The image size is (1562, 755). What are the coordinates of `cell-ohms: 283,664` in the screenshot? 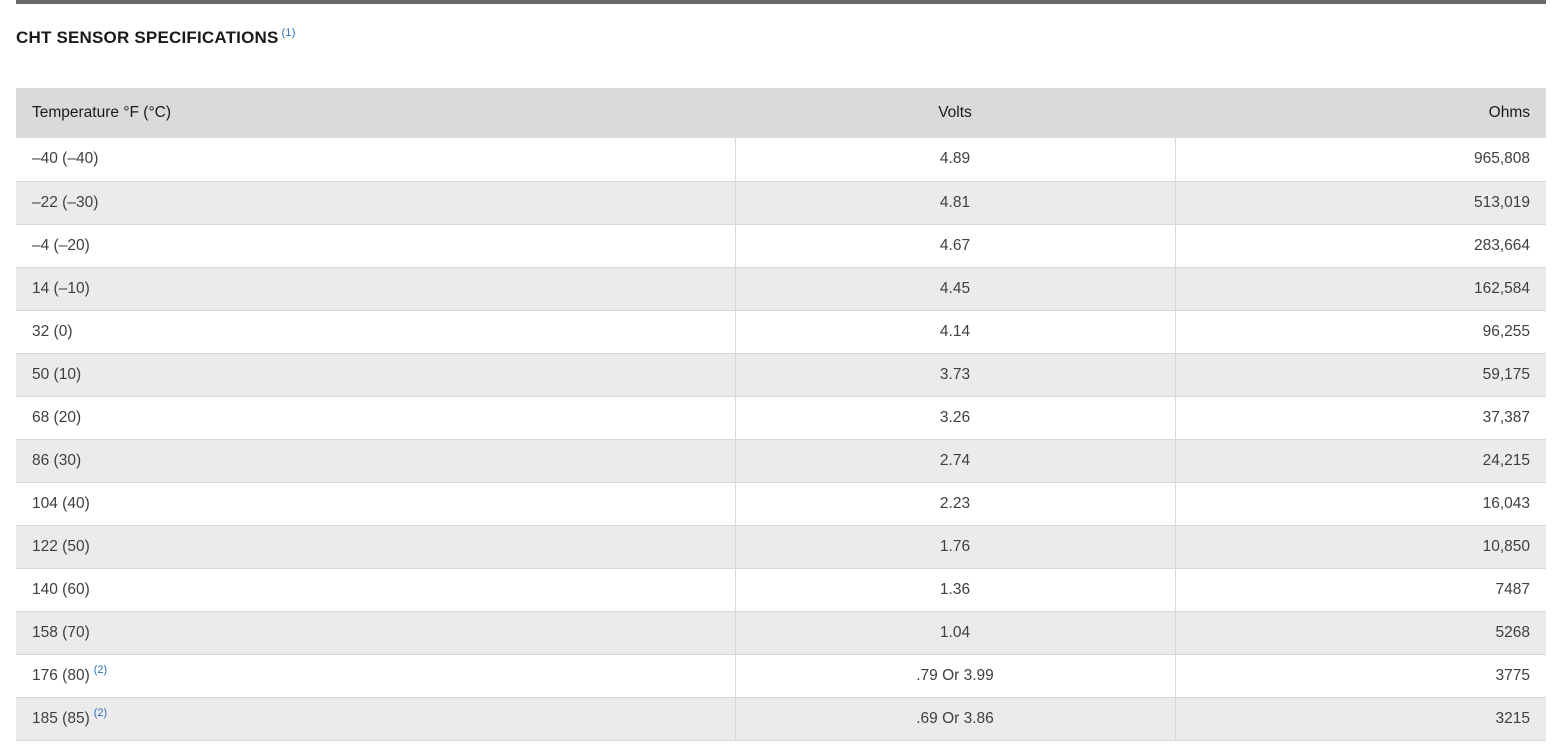 It's located at (1360, 246).